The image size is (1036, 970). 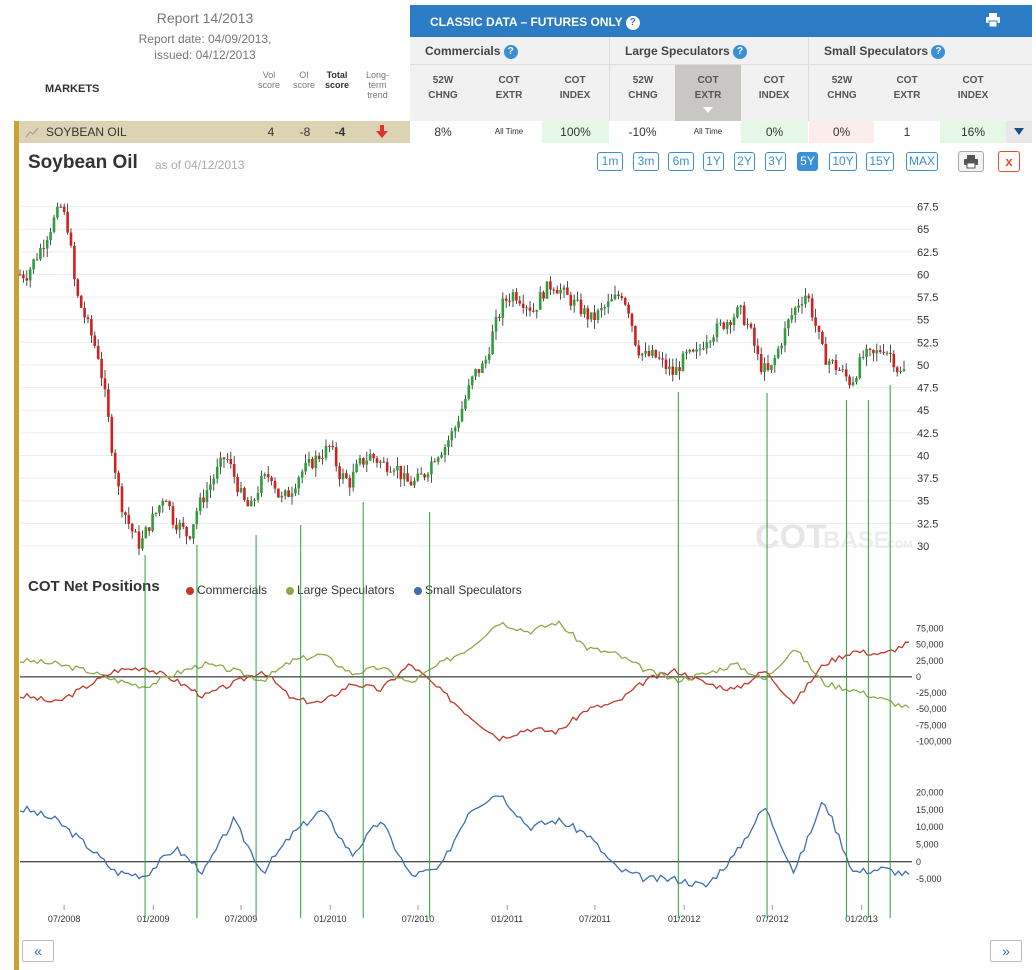 I want to click on col-comm-extr: COT EXTR, so click(x=509, y=88).